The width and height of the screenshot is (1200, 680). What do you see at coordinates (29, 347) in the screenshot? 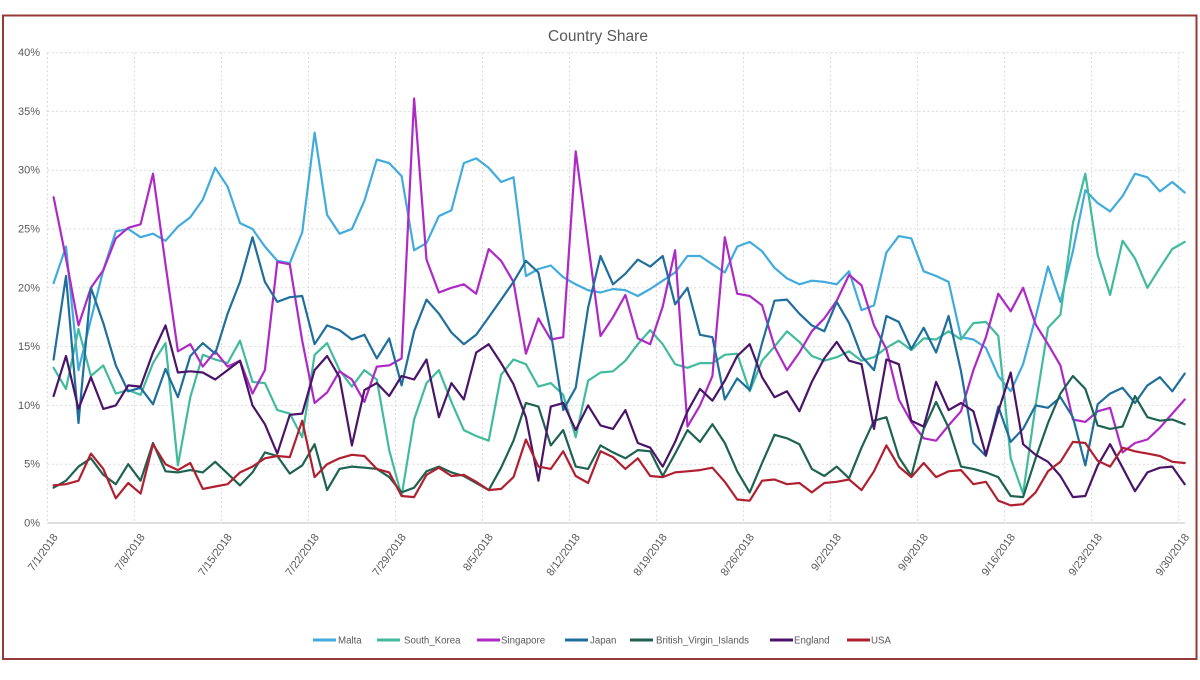
I see `svg-text: 15%` at bounding box center [29, 347].